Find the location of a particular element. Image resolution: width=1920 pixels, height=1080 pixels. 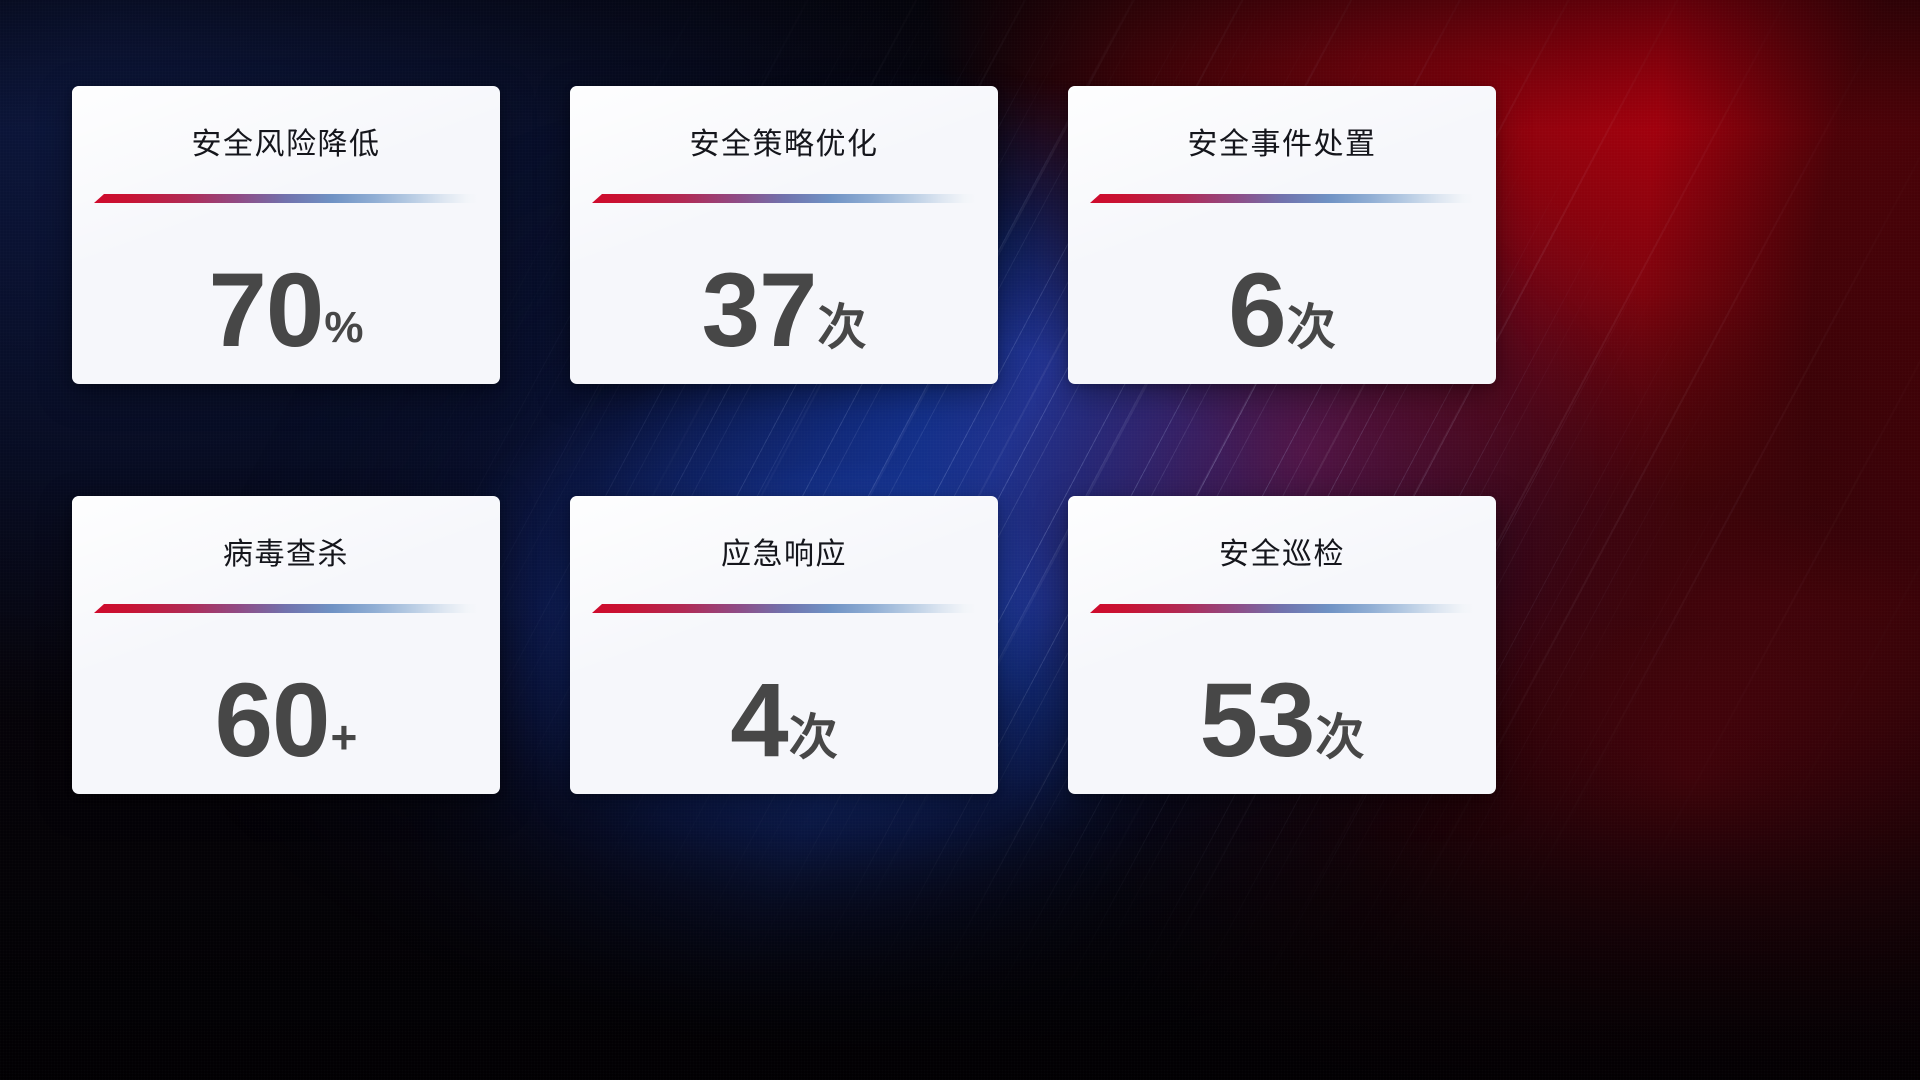

metric-value-unit: % is located at coordinates (344, 327).